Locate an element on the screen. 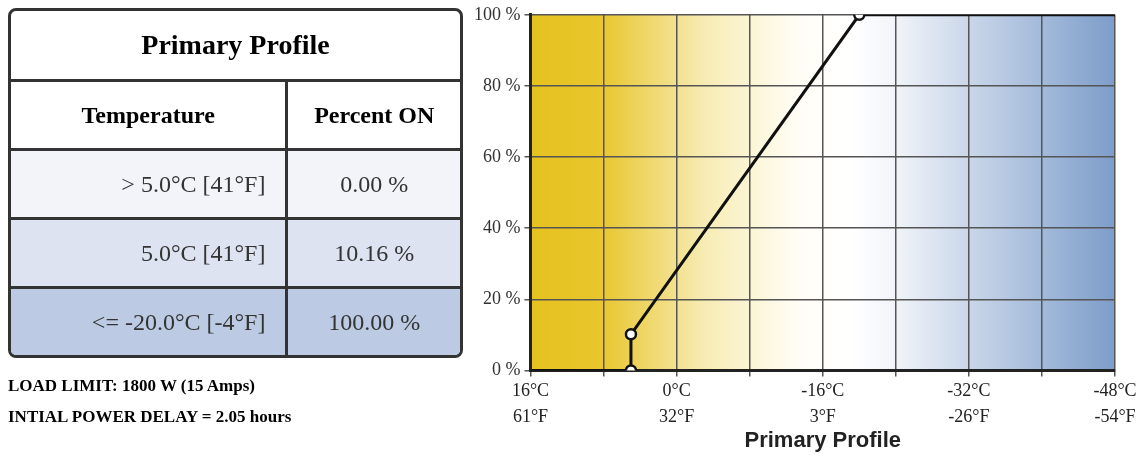 The height and width of the screenshot is (462, 1145). x2-tick-label: -26°F is located at coordinates (969, 415).